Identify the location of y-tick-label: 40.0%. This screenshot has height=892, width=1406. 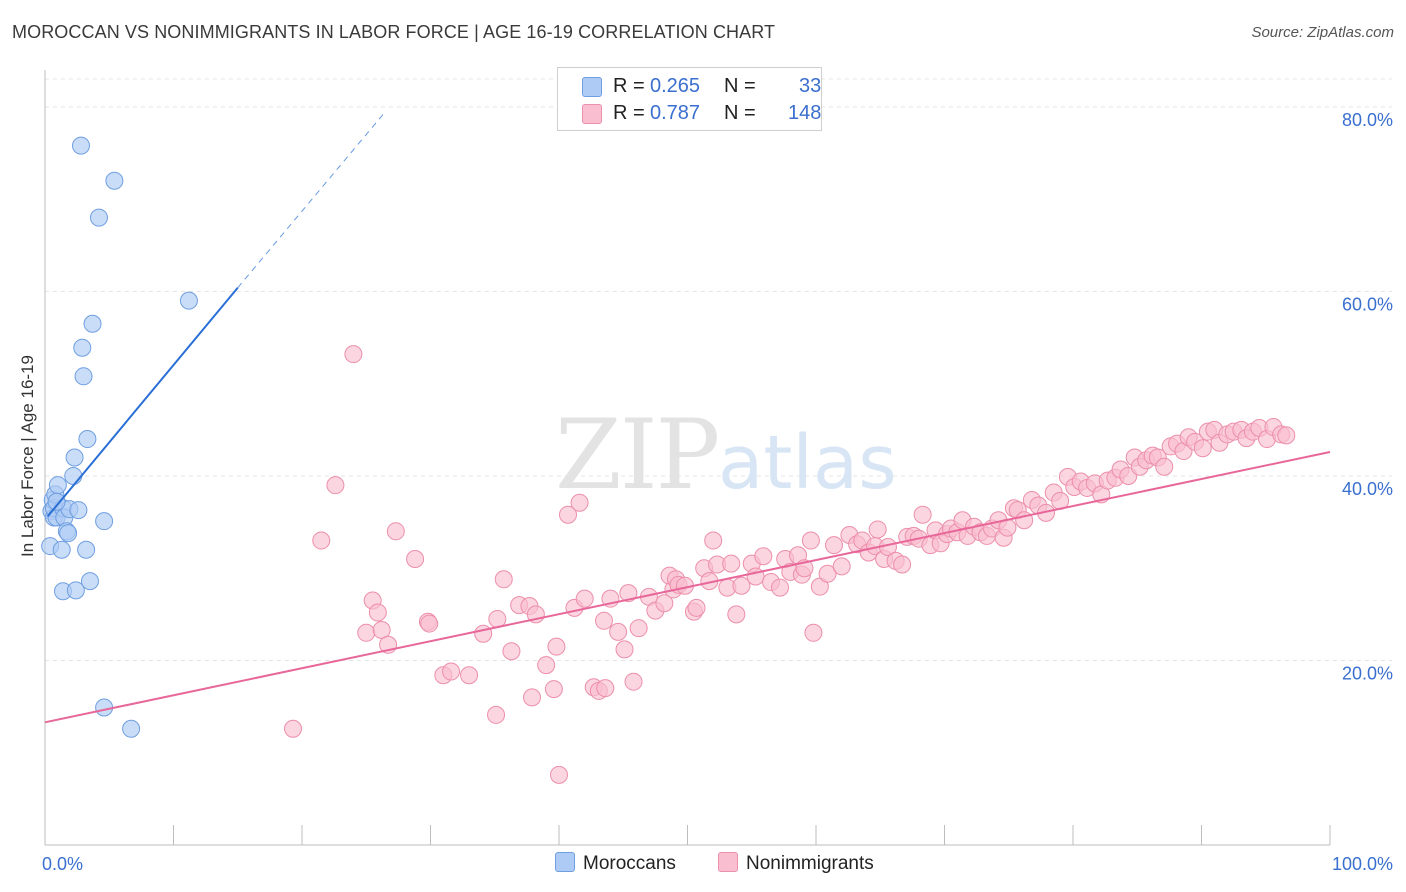
(1367, 489).